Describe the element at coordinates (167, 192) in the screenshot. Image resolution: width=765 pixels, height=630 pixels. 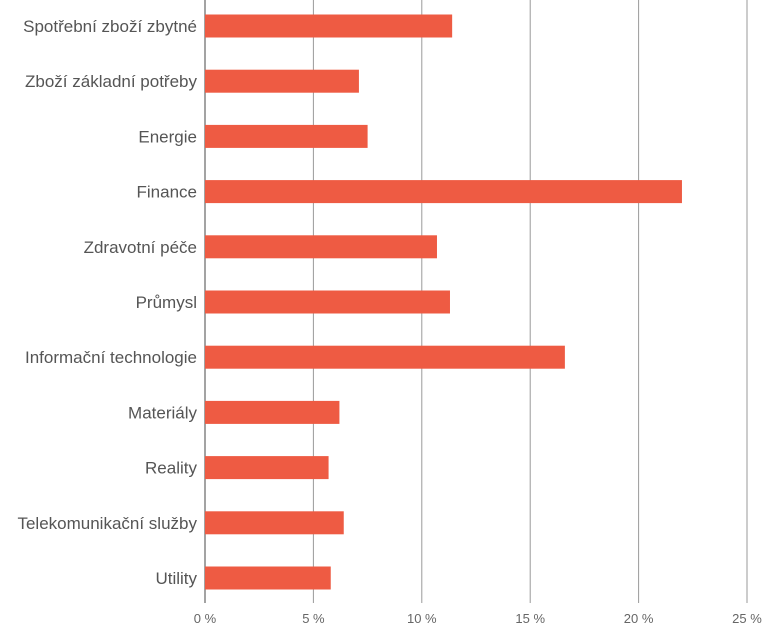
I see `category-label: Finance` at that location.